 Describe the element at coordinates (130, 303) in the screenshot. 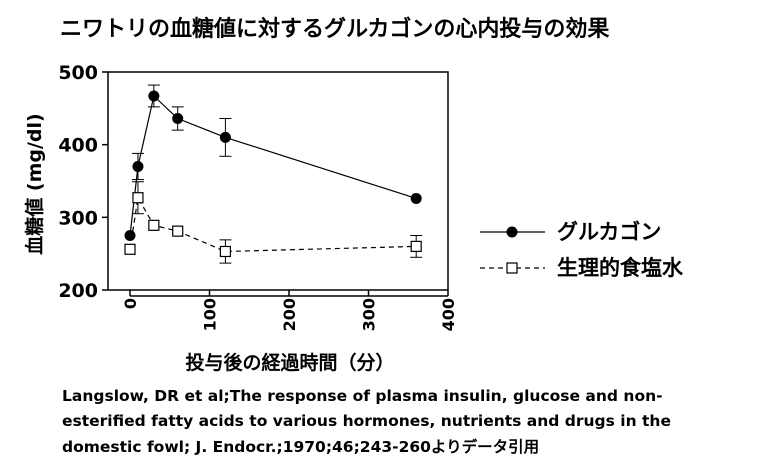

I see `x-tick-label: 0` at that location.